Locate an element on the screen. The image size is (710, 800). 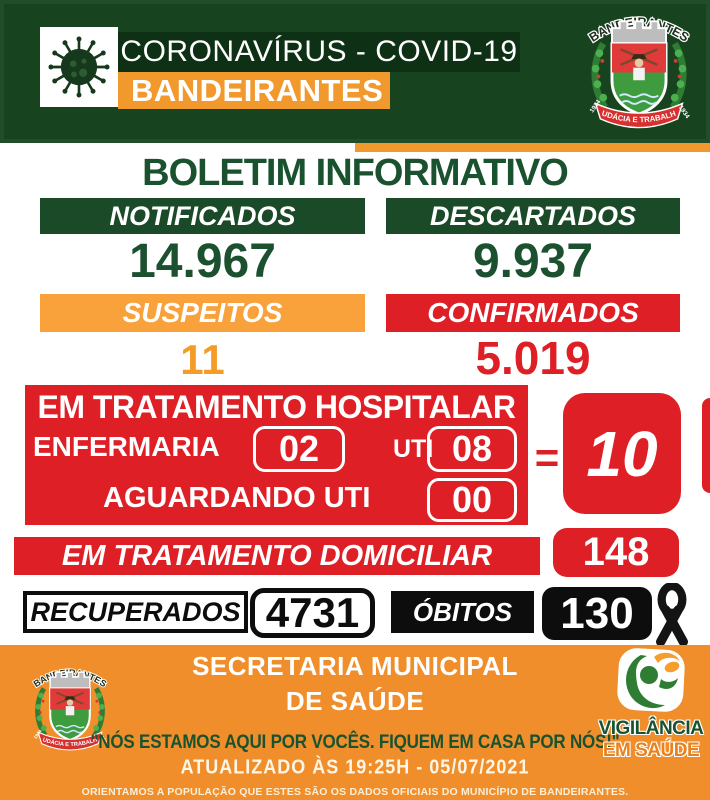
recuperados-value: 4731 is located at coordinates (312, 613).